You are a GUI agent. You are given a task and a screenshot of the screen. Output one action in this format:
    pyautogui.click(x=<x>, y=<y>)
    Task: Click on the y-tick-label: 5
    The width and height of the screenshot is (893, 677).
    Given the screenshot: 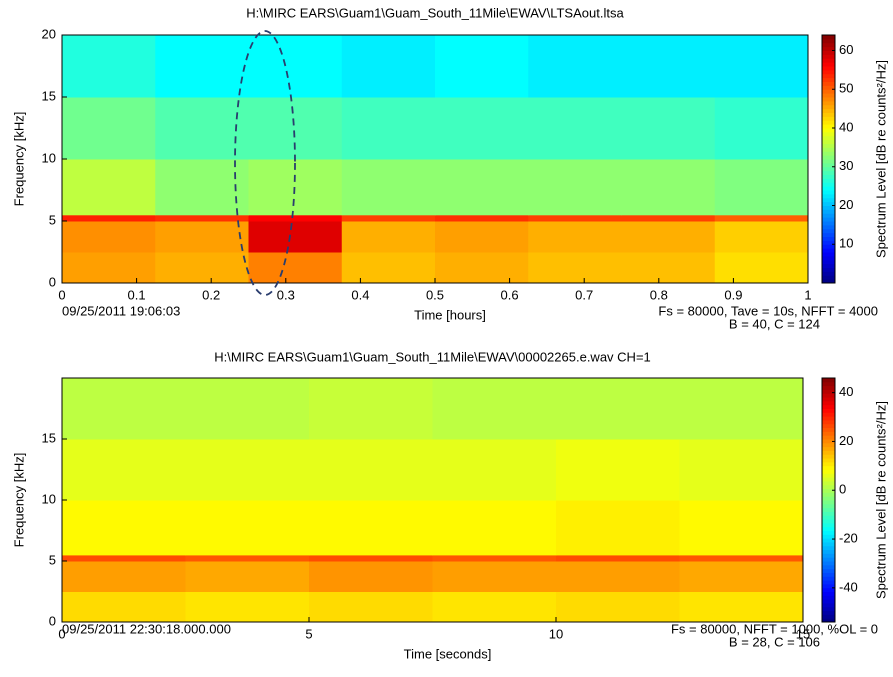 What is the action you would take?
    pyautogui.click(x=52, y=219)
    